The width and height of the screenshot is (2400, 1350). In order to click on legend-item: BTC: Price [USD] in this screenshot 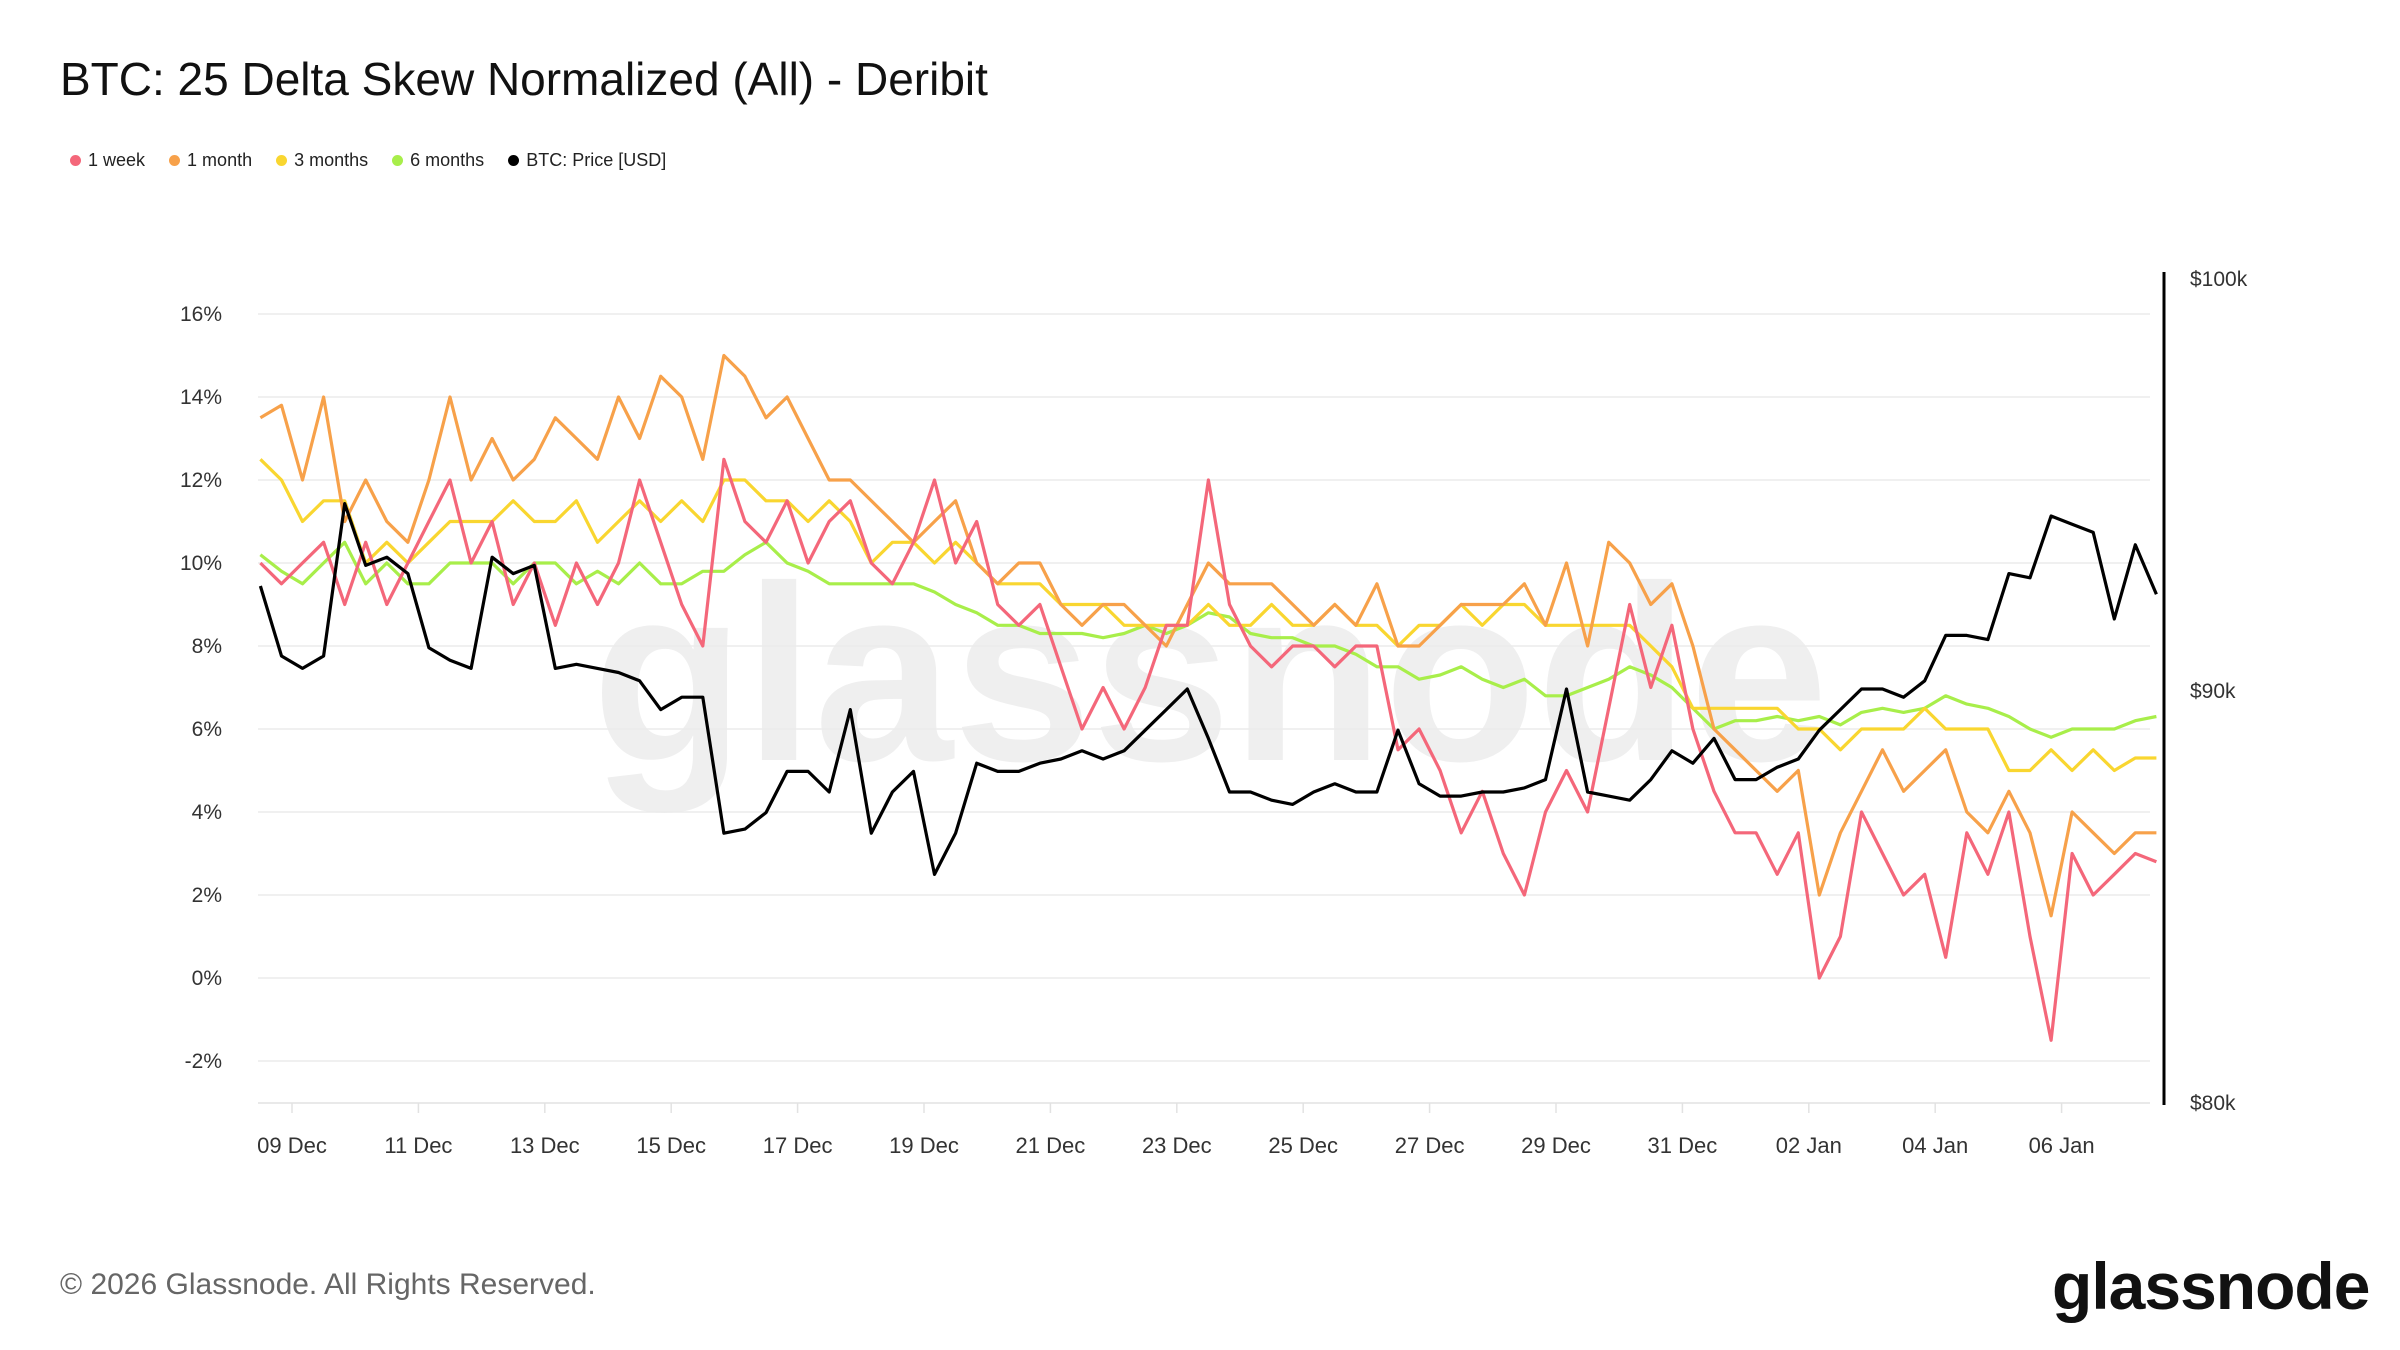, I will do `click(587, 160)`.